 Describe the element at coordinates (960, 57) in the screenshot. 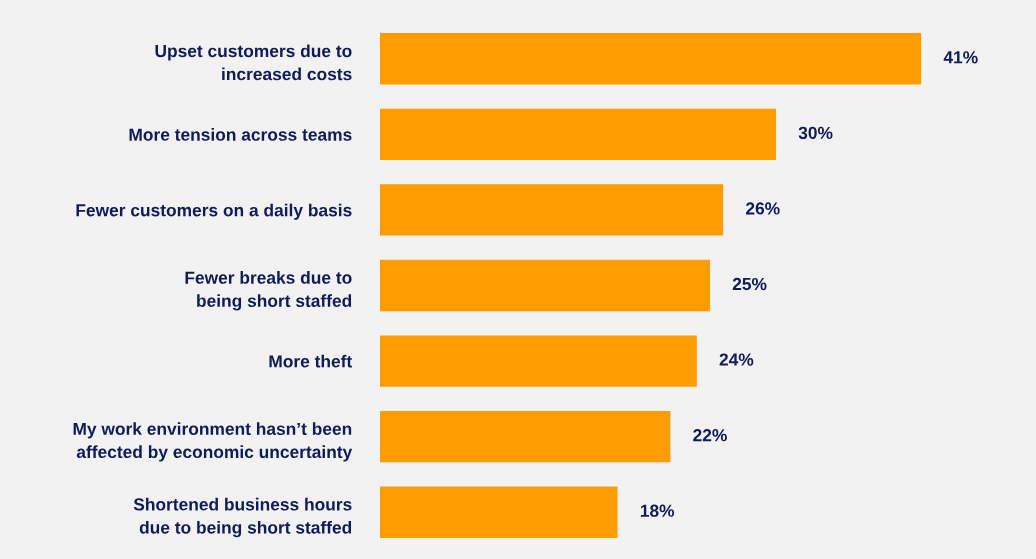

I see `data-label: 41%` at that location.